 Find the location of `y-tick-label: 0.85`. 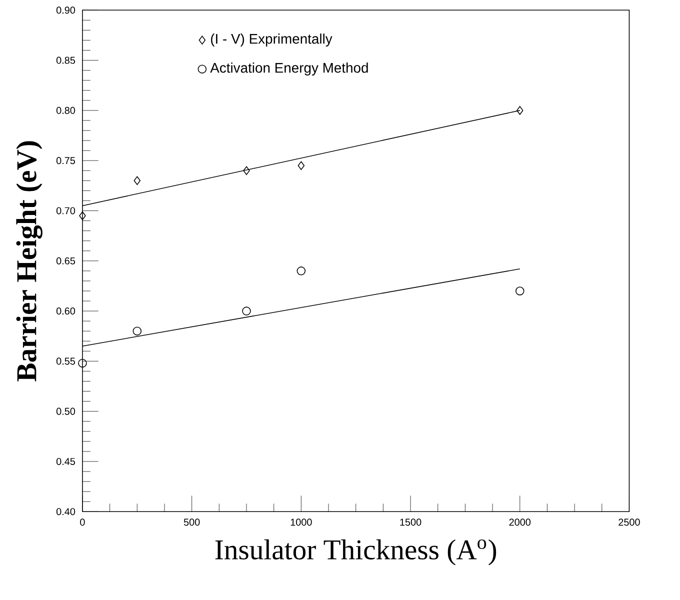

y-tick-label: 0.85 is located at coordinates (66, 60).